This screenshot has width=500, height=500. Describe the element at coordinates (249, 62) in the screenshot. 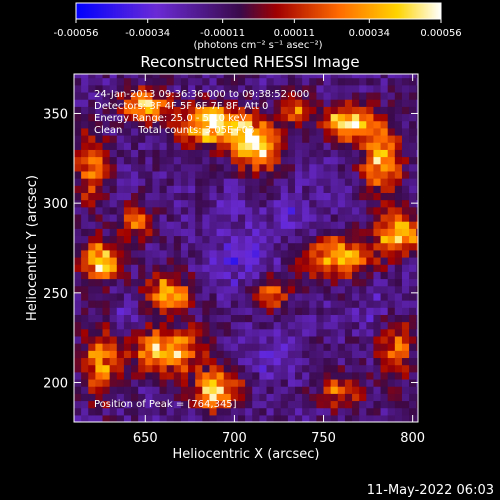

I see `chart-title: Reconstructed RHESSI Image` at that location.